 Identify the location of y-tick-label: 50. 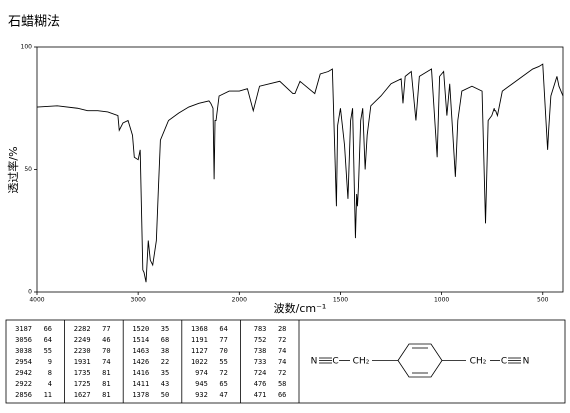
(28, 169).